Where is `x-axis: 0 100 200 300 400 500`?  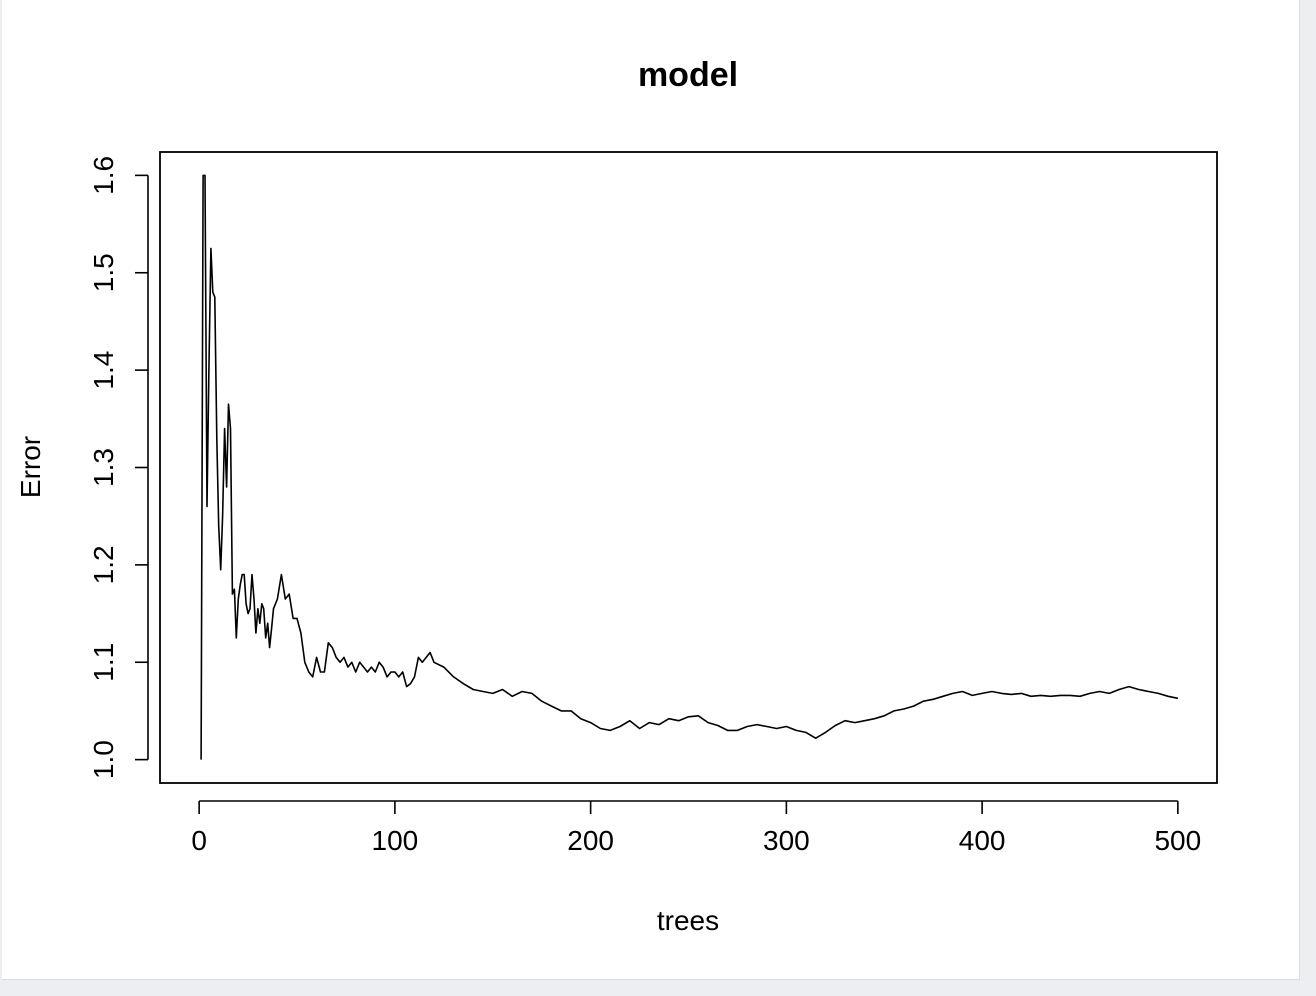
x-axis: 0 100 200 300 400 500 is located at coordinates (696, 828).